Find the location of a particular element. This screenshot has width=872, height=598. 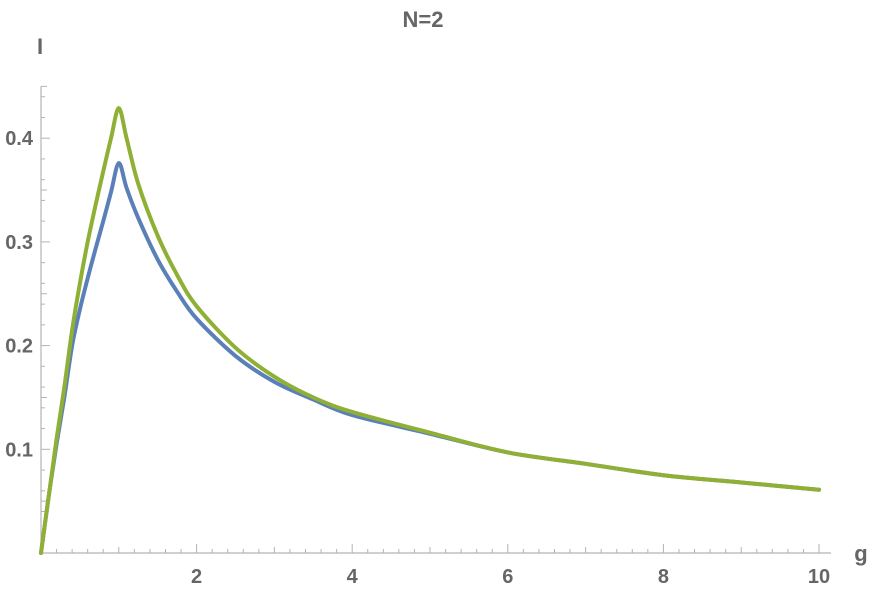

y-tick-label: 0.3 is located at coordinates (19, 243).